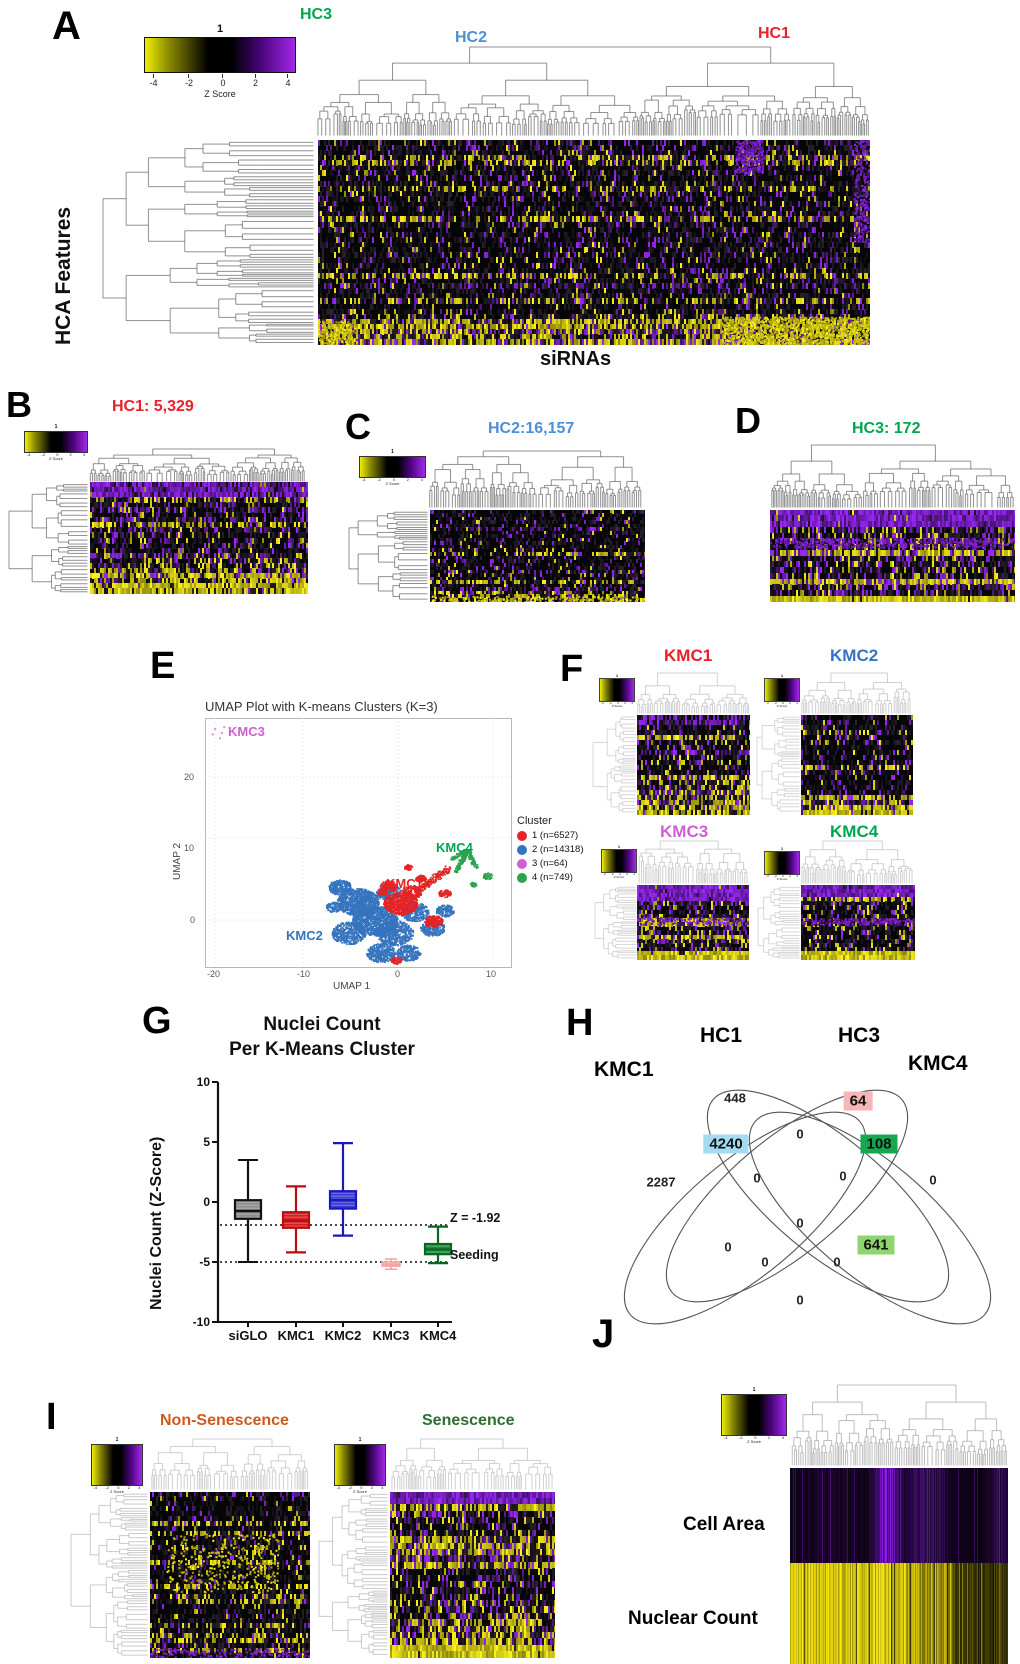 The image size is (1020, 1664). What do you see at coordinates (535, 479) in the screenshot?
I see `panel-c-column-dendrogram` at bounding box center [535, 479].